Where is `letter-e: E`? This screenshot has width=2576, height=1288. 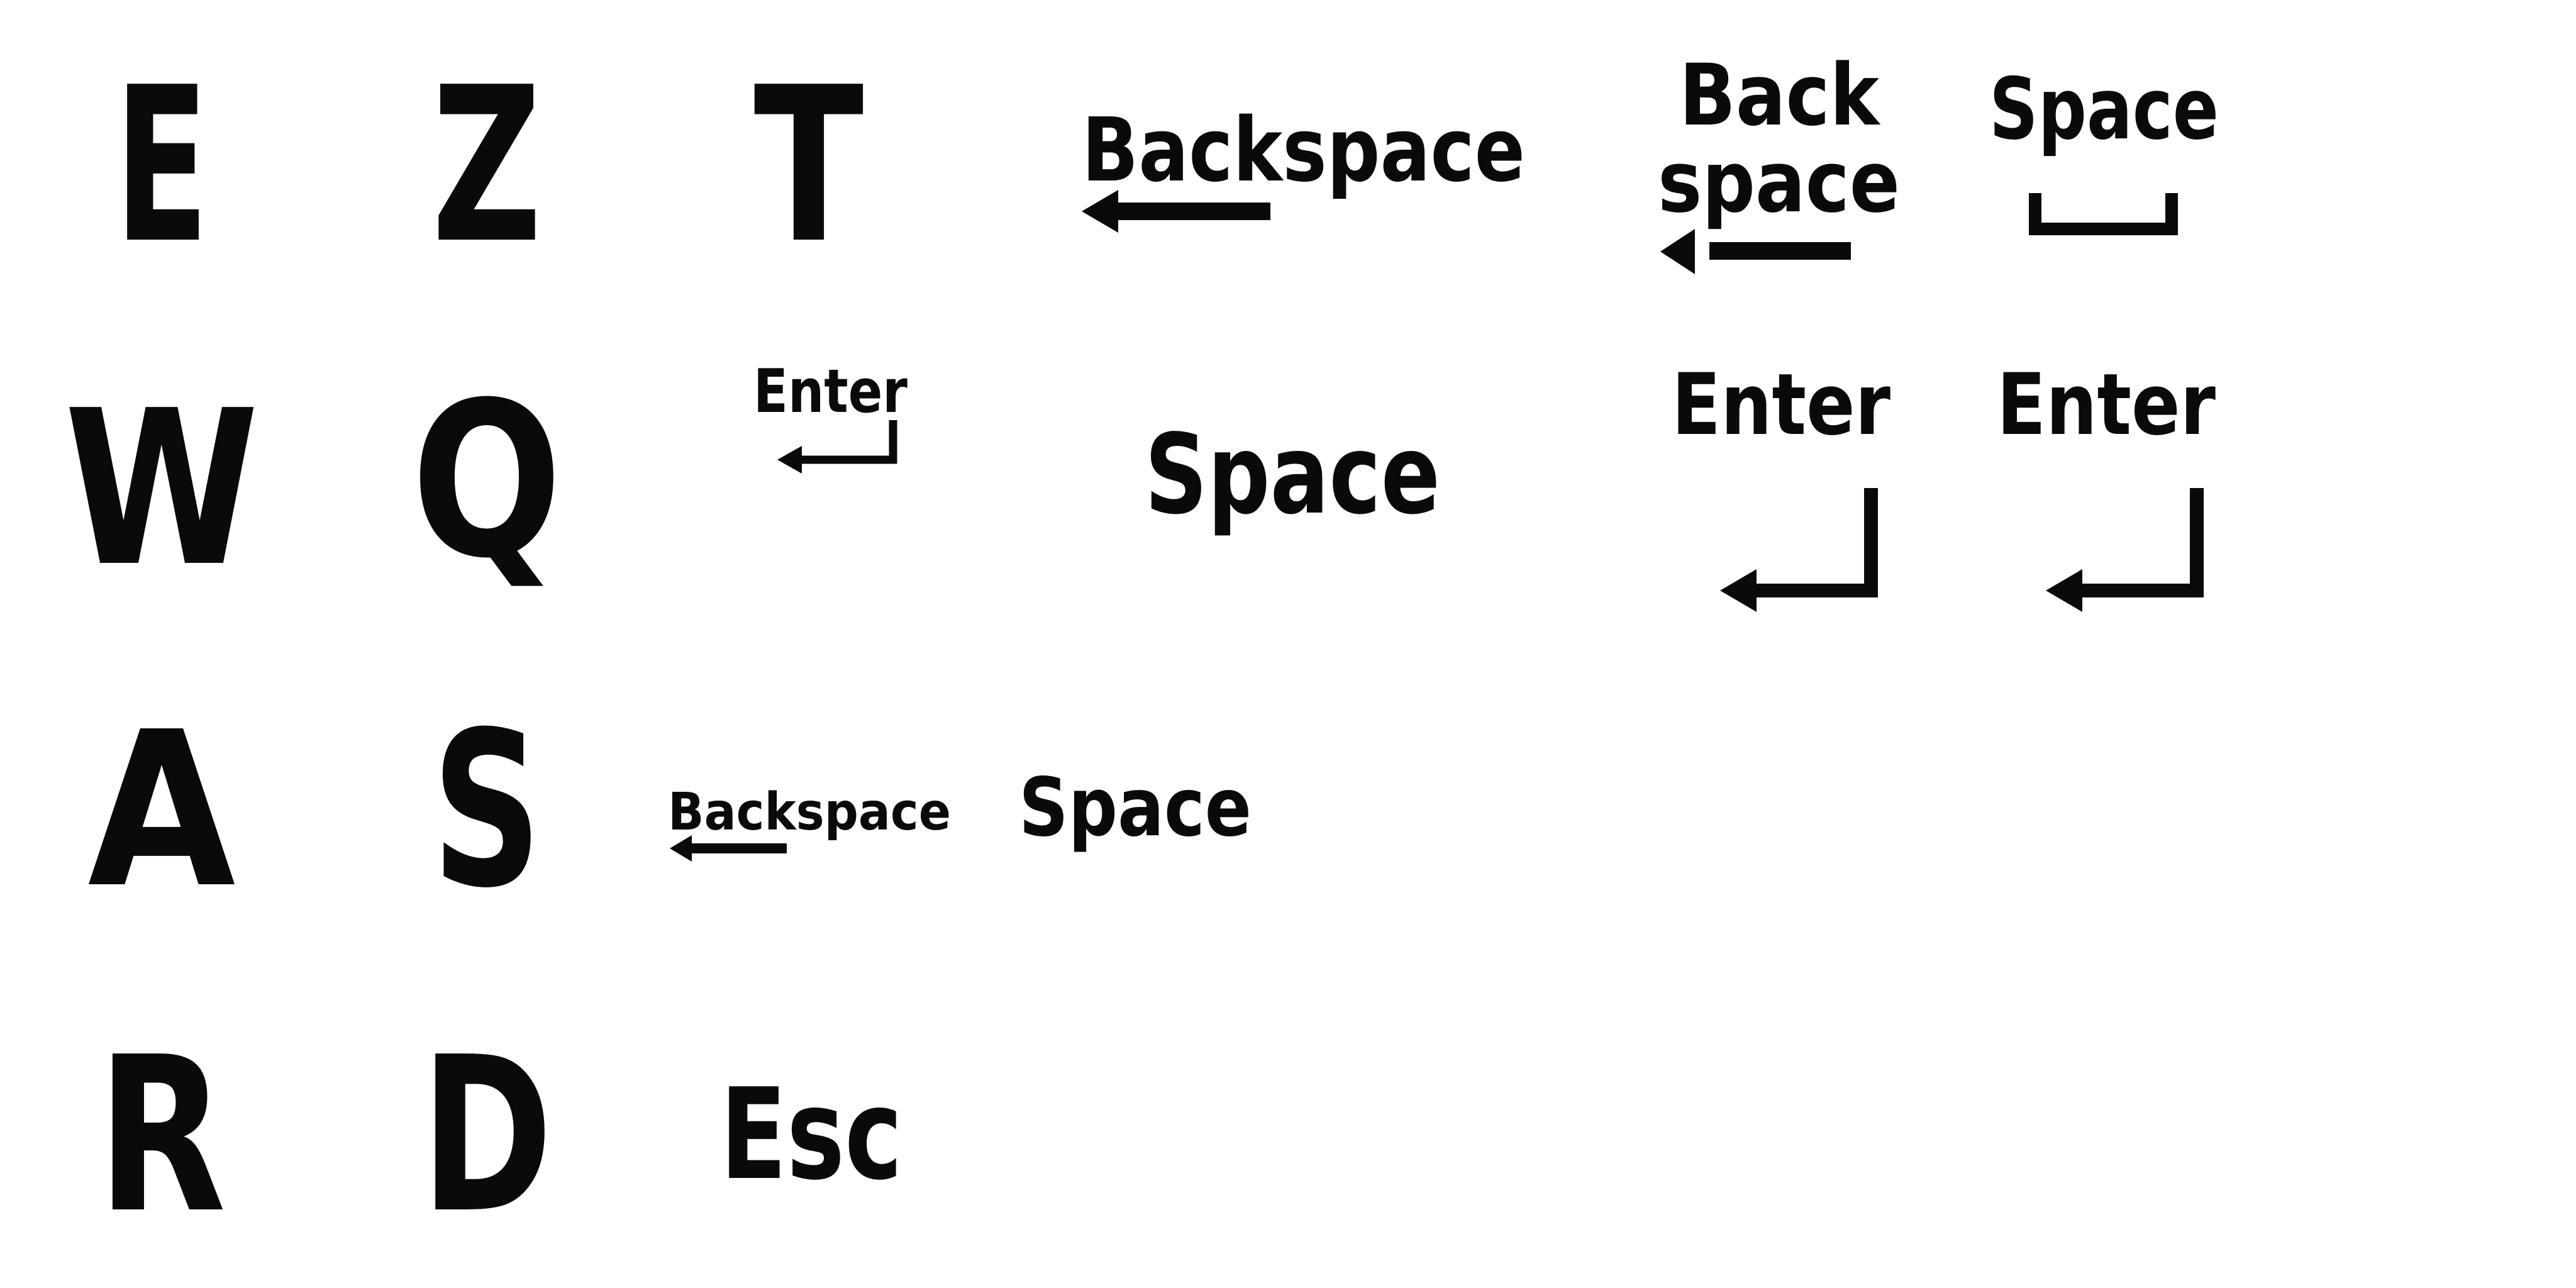
letter-e: E is located at coordinates (161, 166).